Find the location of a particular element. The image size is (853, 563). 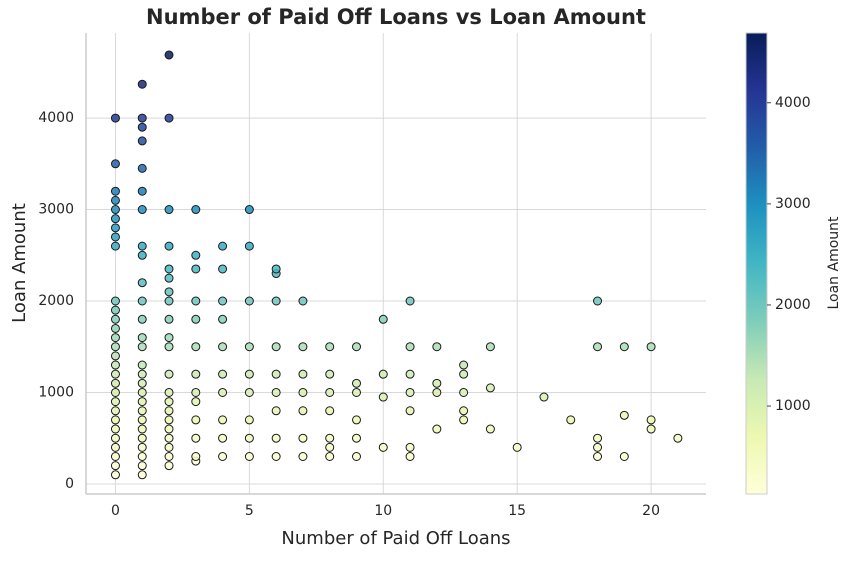

chart-title: Number of Paid Off Loans vs Loan Amount is located at coordinates (396, 17).